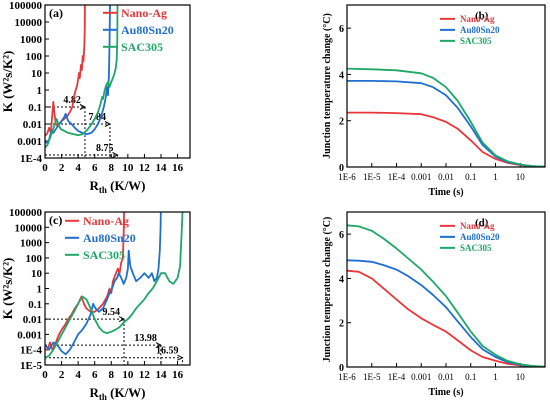 This screenshot has height=412, width=550. Describe the element at coordinates (94, 392) in the screenshot. I see `x-axis-label-main: R` at that location.